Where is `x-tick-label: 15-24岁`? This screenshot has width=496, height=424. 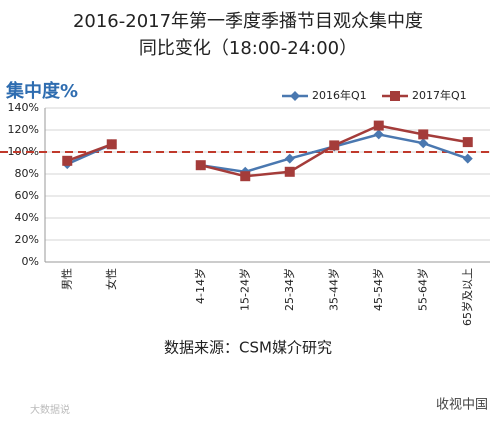
x-tick-label: 15-24岁 is located at coordinates (244, 289).